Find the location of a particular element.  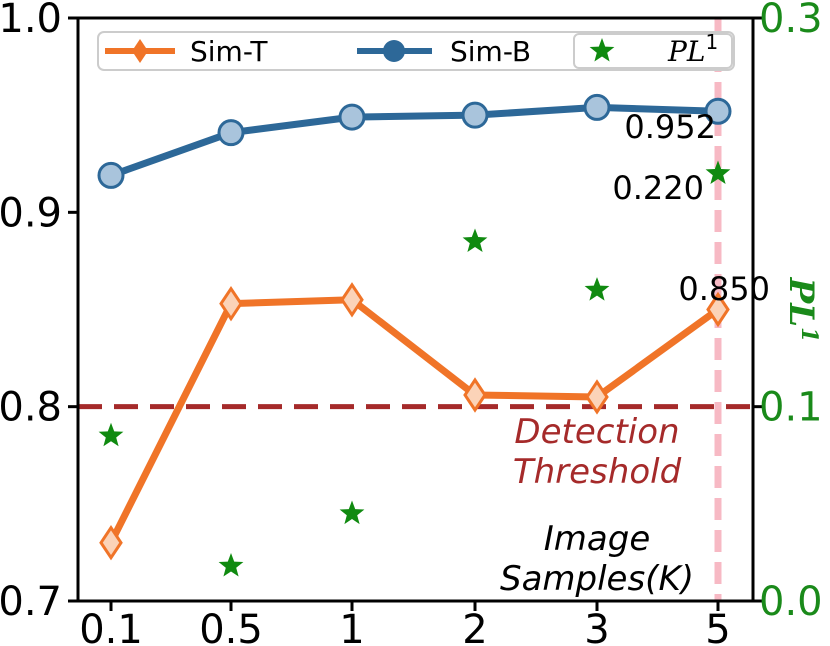

sim-t-point-0.5 is located at coordinates (231, 303).